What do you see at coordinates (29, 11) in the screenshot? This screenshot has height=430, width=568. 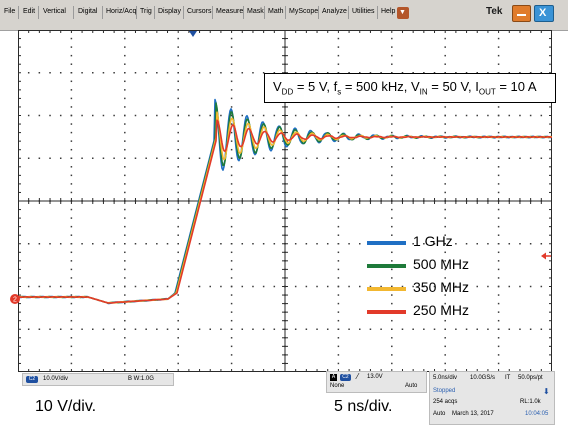 I see `menu-edit: Edit` at bounding box center [29, 11].